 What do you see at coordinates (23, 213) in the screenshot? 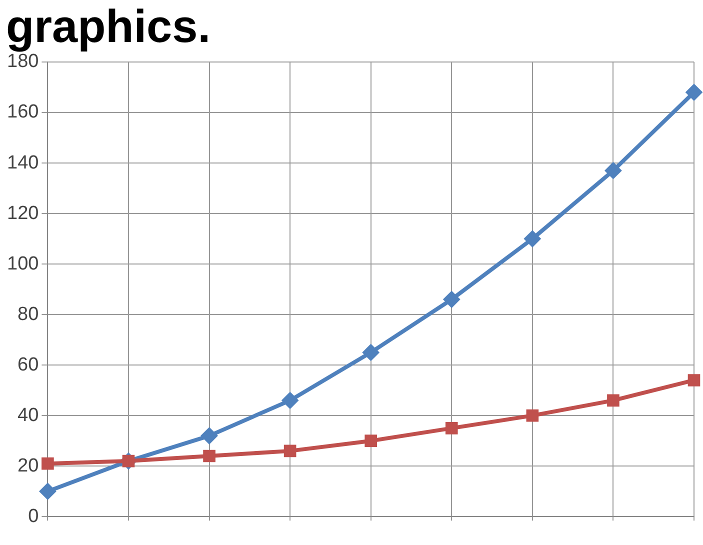
I see `y-tick-label: 120` at bounding box center [23, 213].